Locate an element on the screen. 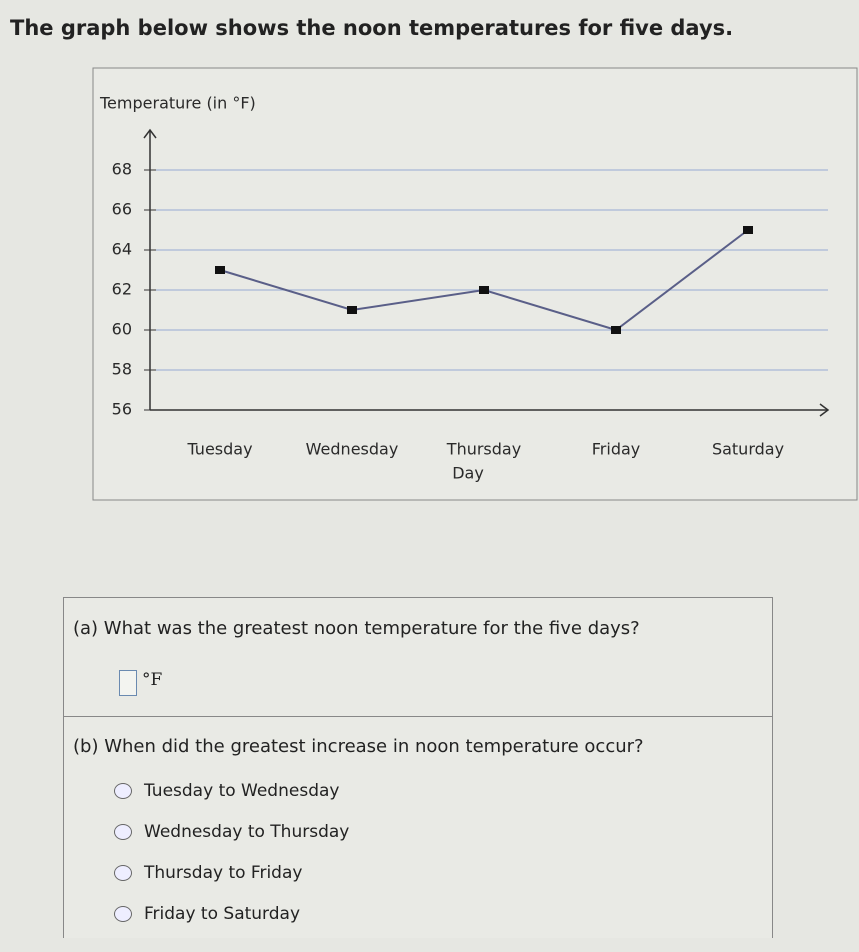  x-tick-label: Thursday is located at coordinates (483, 449).